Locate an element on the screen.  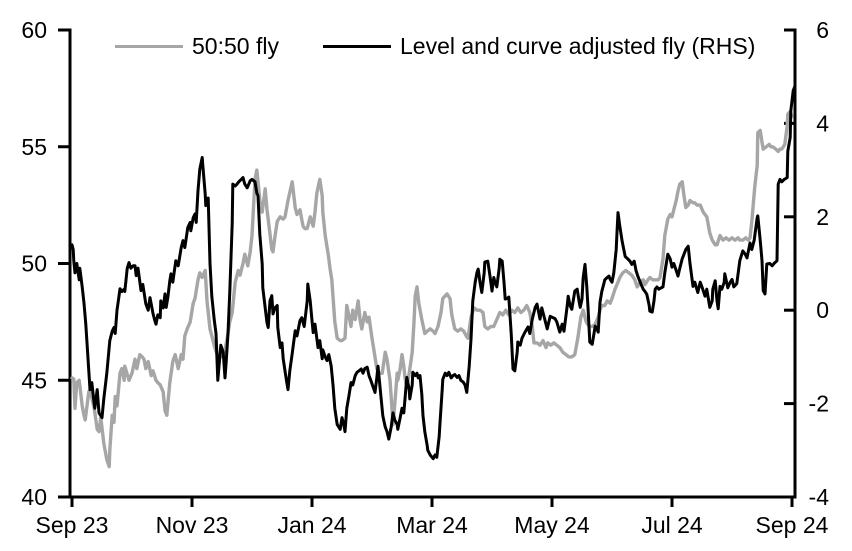
legend-label-level-curve-adjusted-fly: Level and curve adjusted fly (RHS) is located at coordinates (578, 45).